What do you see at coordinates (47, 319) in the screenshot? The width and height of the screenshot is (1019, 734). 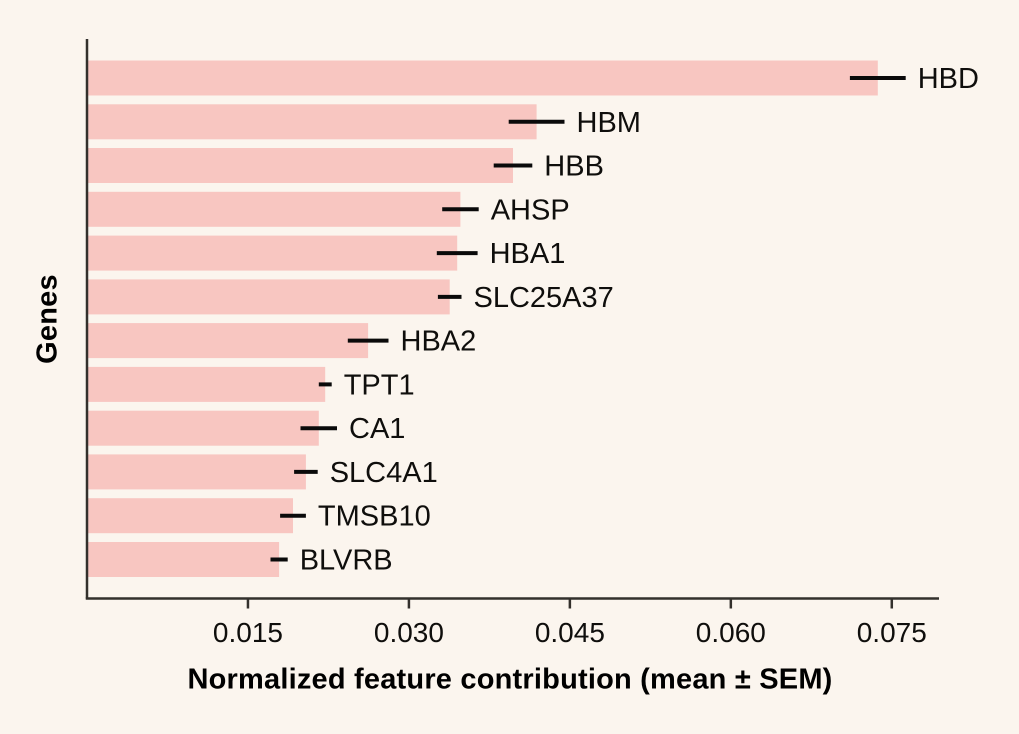 I see `y-axis-label: Genes` at bounding box center [47, 319].